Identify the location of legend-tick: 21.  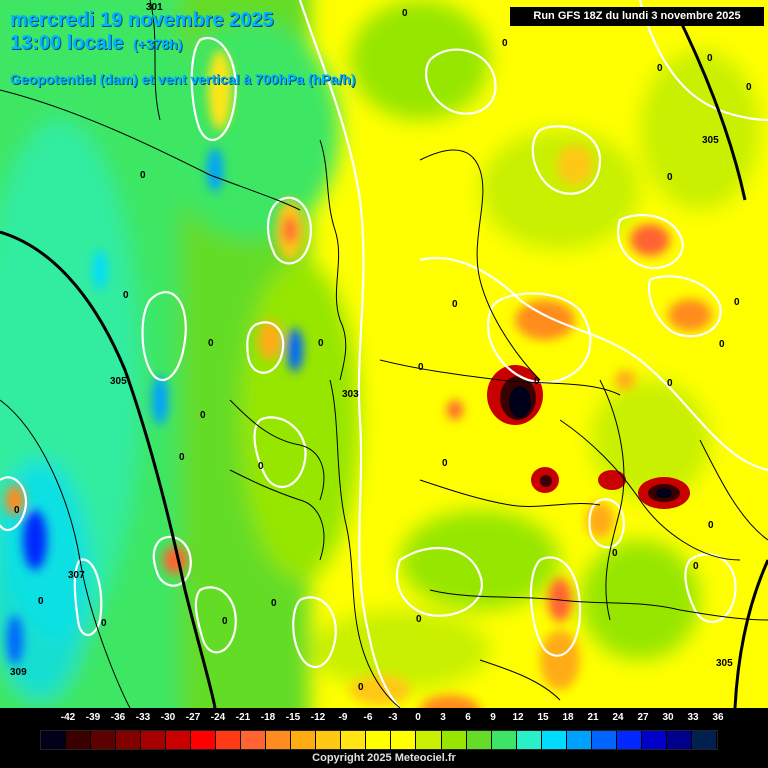
(593, 717).